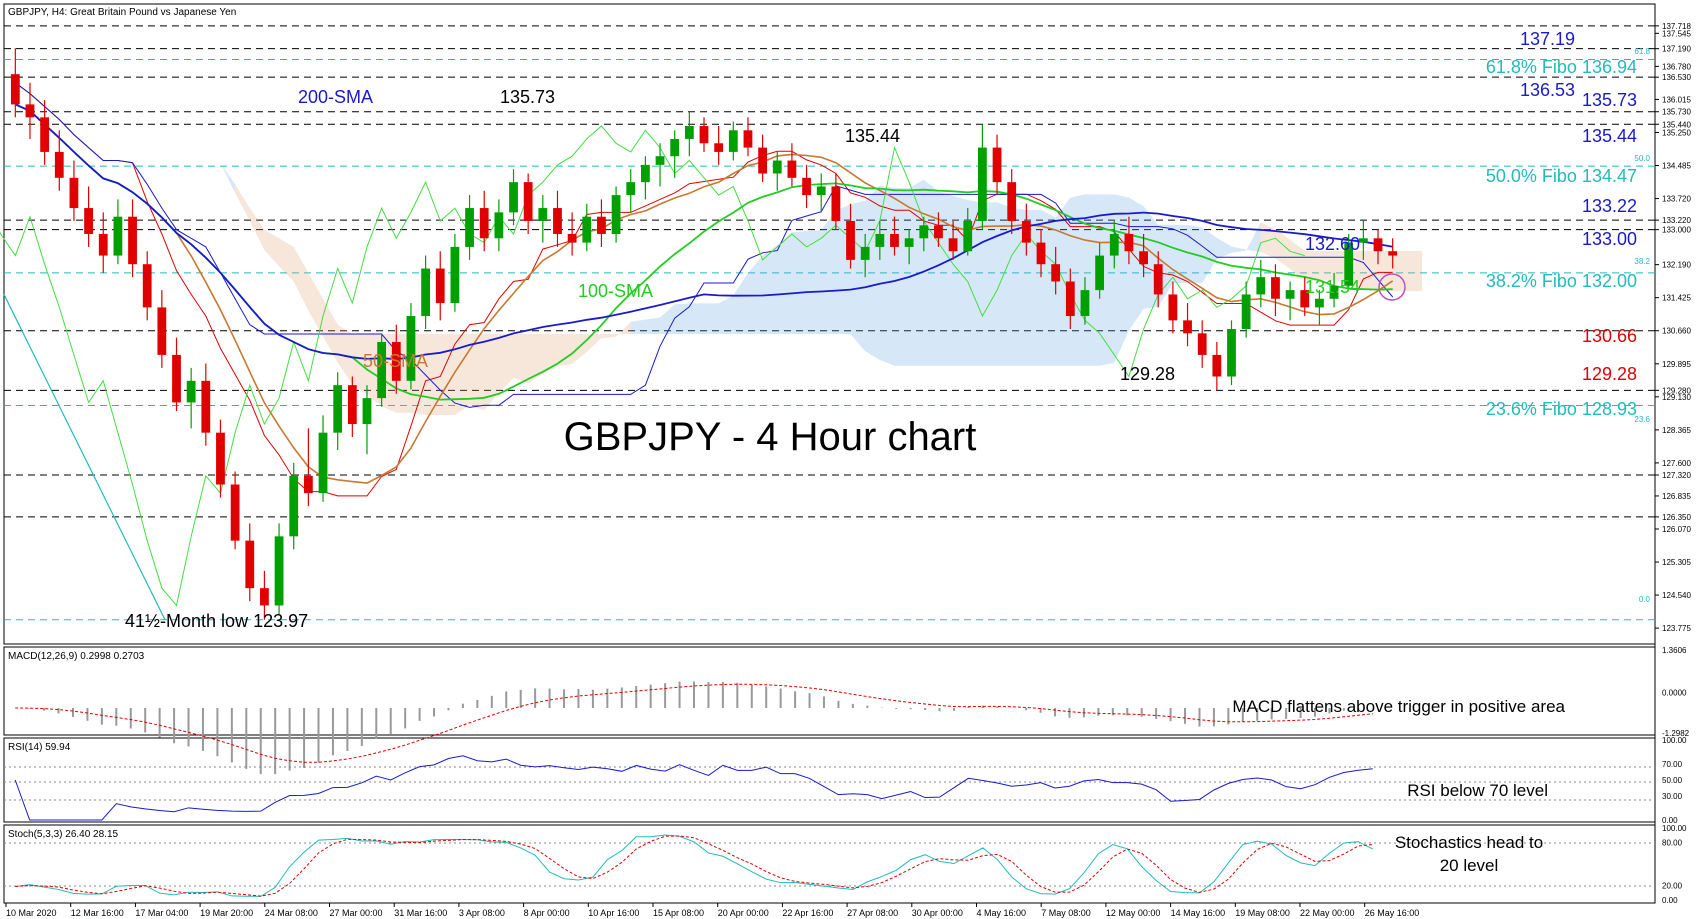  Describe the element at coordinates (1676, 199) in the screenshot. I see `y-tick-label: 133.720` at that location.